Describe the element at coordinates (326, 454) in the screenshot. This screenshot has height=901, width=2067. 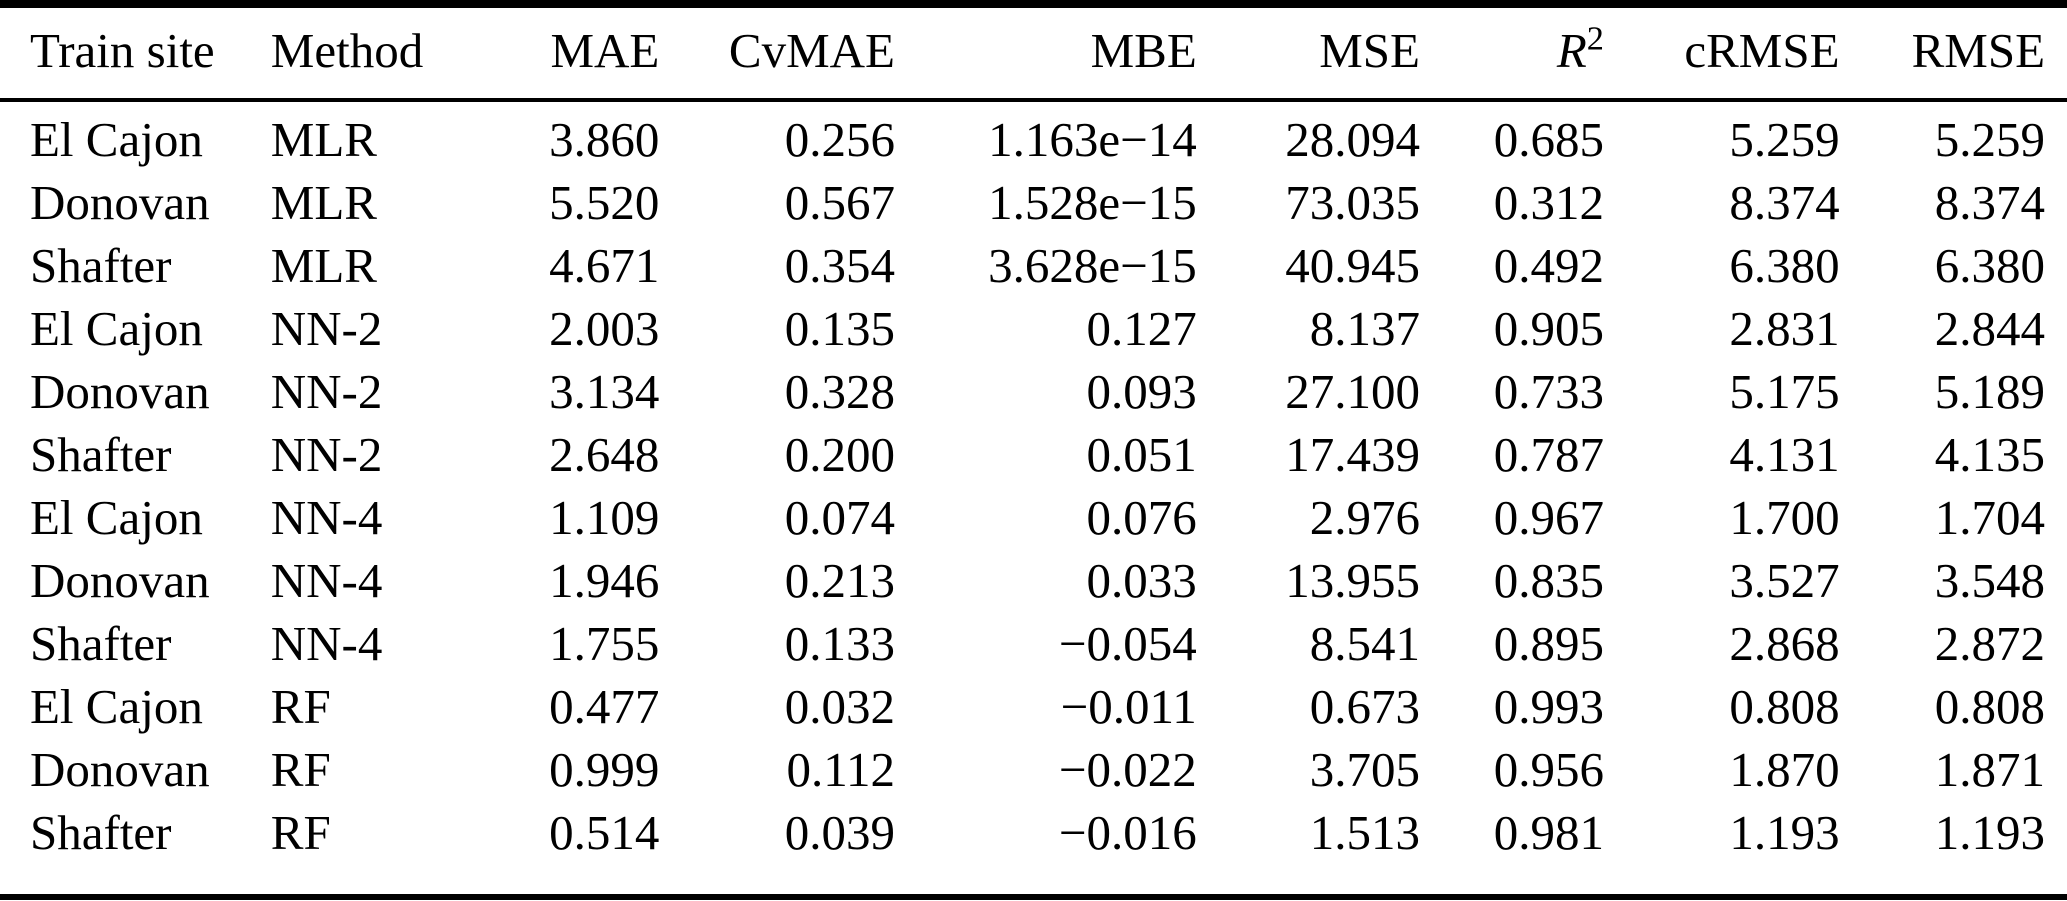
I see `table-cell: NN-2` at that location.